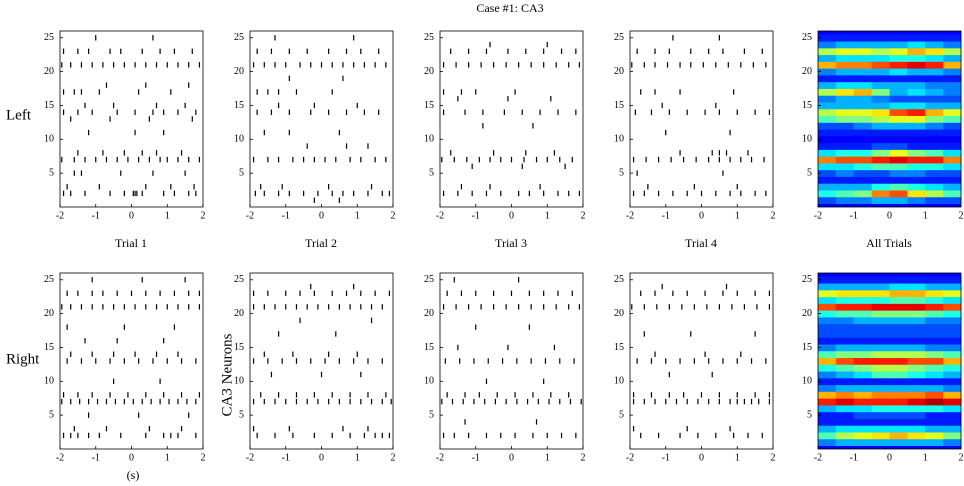 This screenshot has height=486, width=964. Describe the element at coordinates (49, 313) in the screenshot. I see `y-tick-label: 20` at that location.